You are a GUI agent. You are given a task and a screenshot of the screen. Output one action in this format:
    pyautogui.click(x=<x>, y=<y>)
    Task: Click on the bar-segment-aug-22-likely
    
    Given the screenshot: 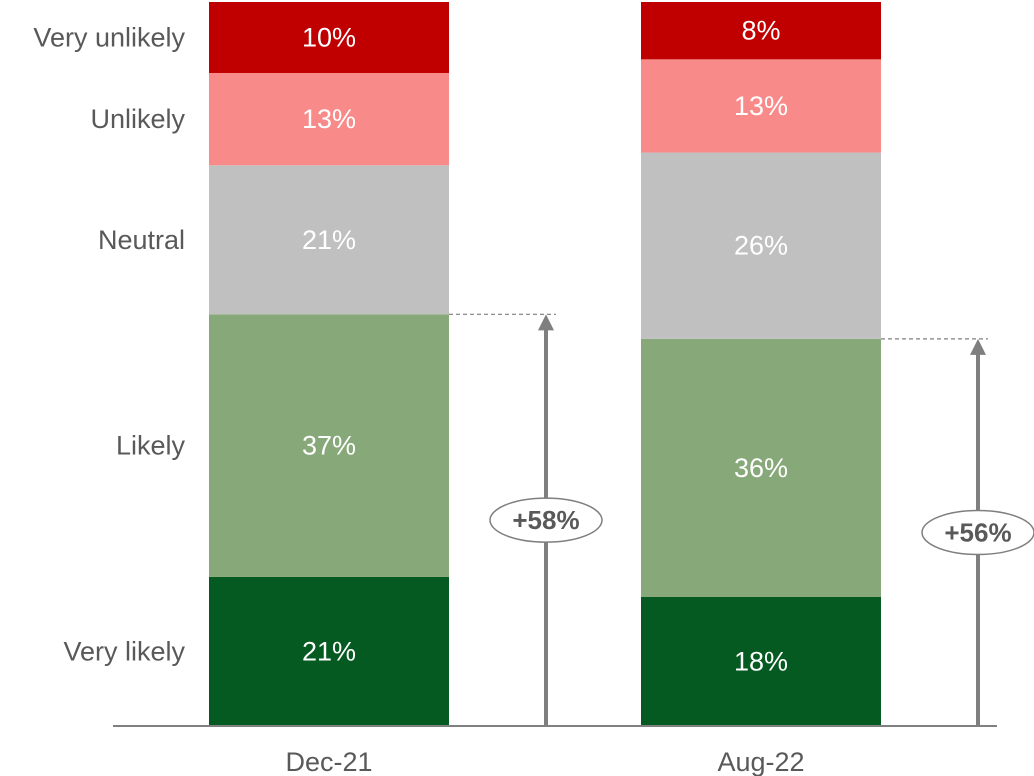 What is the action you would take?
    pyautogui.click(x=761, y=467)
    